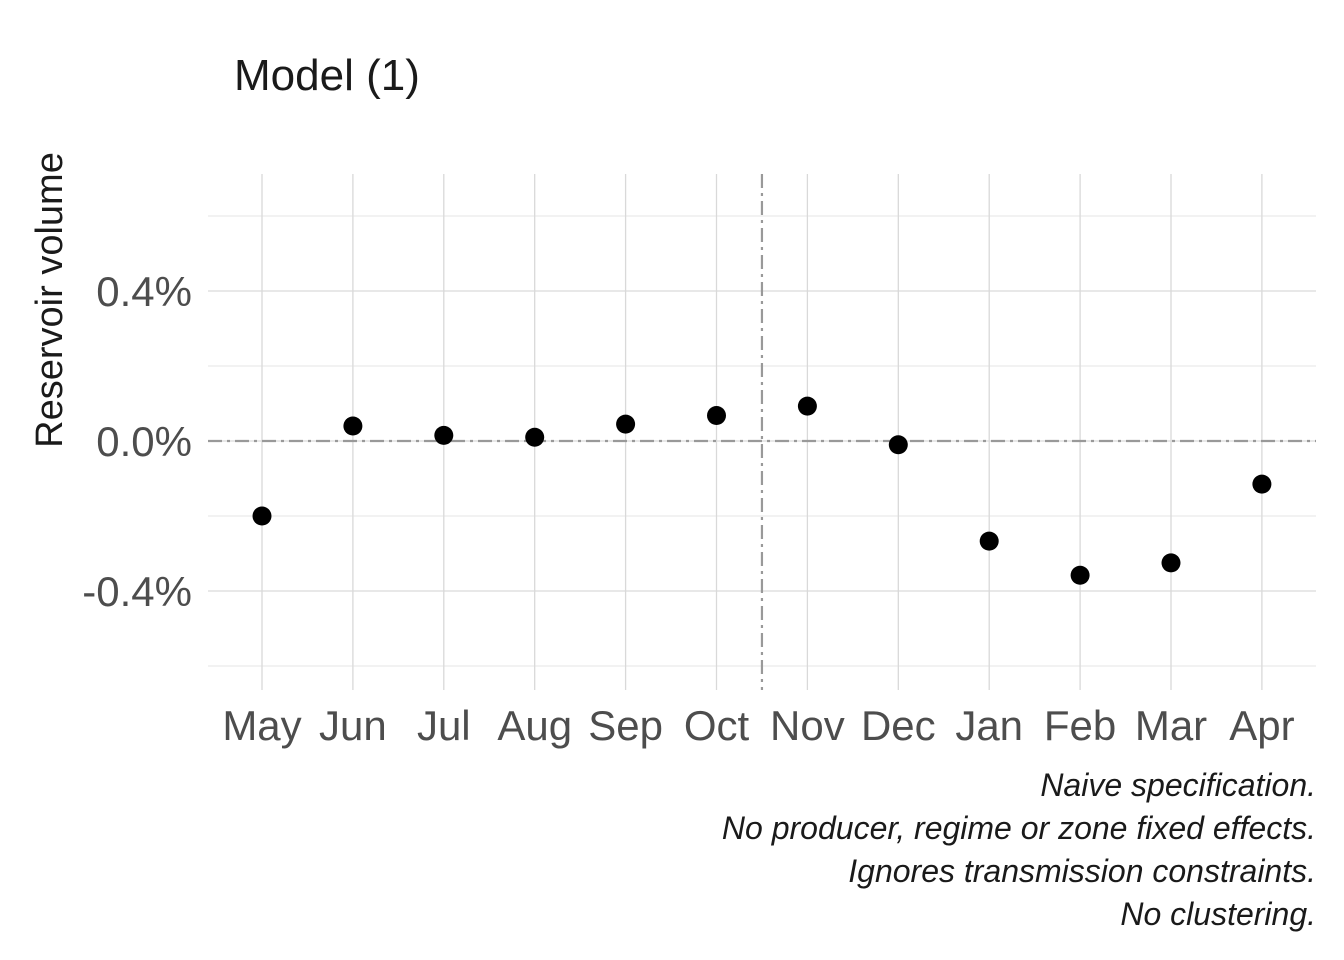 This screenshot has width=1344, height=960. I want to click on x-tick-label: Dec, so click(898, 725).